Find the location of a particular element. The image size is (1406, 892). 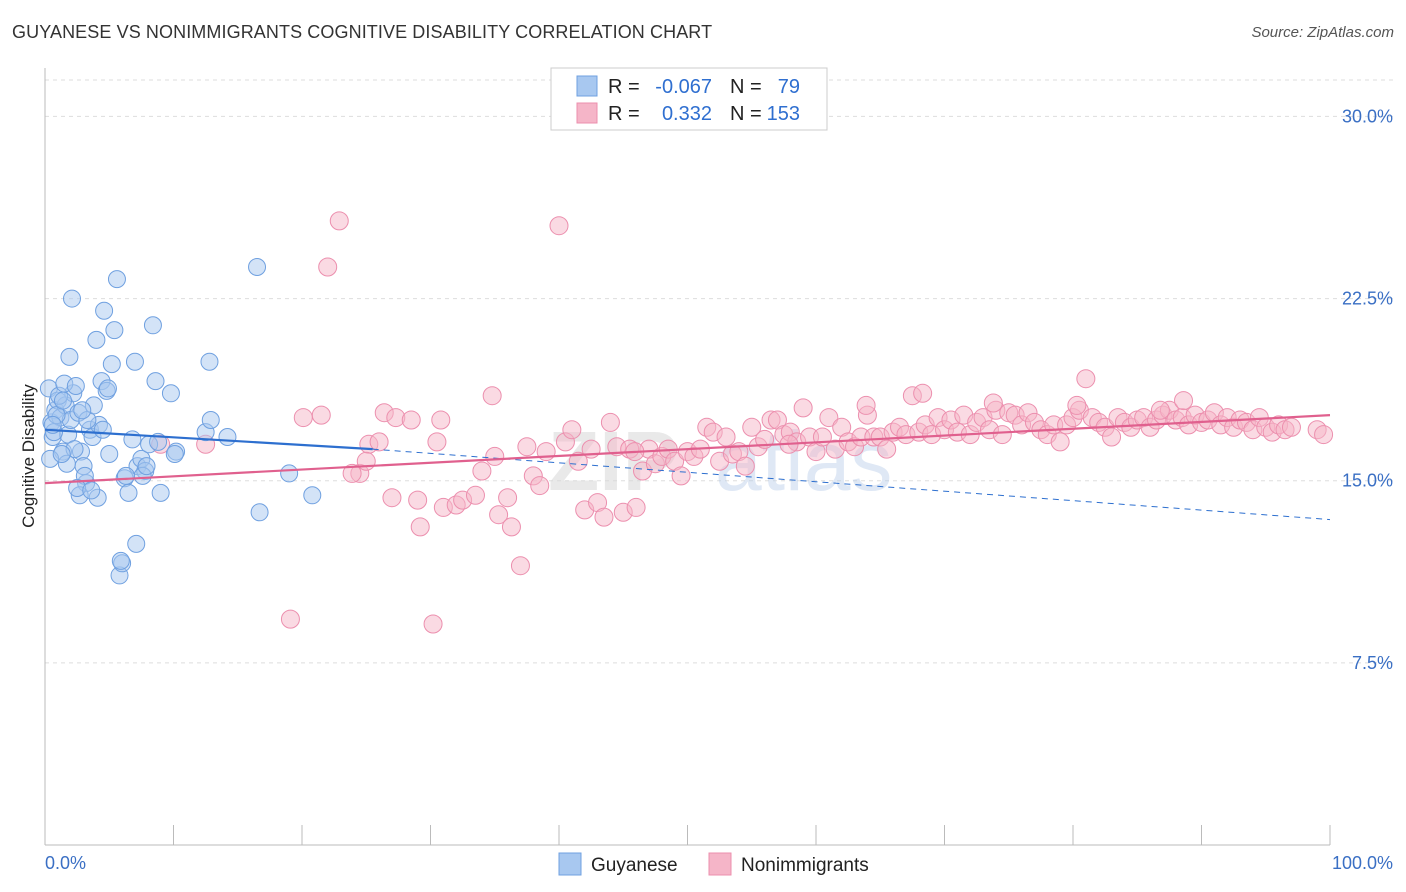

y-tick-label: 30.0% is located at coordinates (1367, 116).